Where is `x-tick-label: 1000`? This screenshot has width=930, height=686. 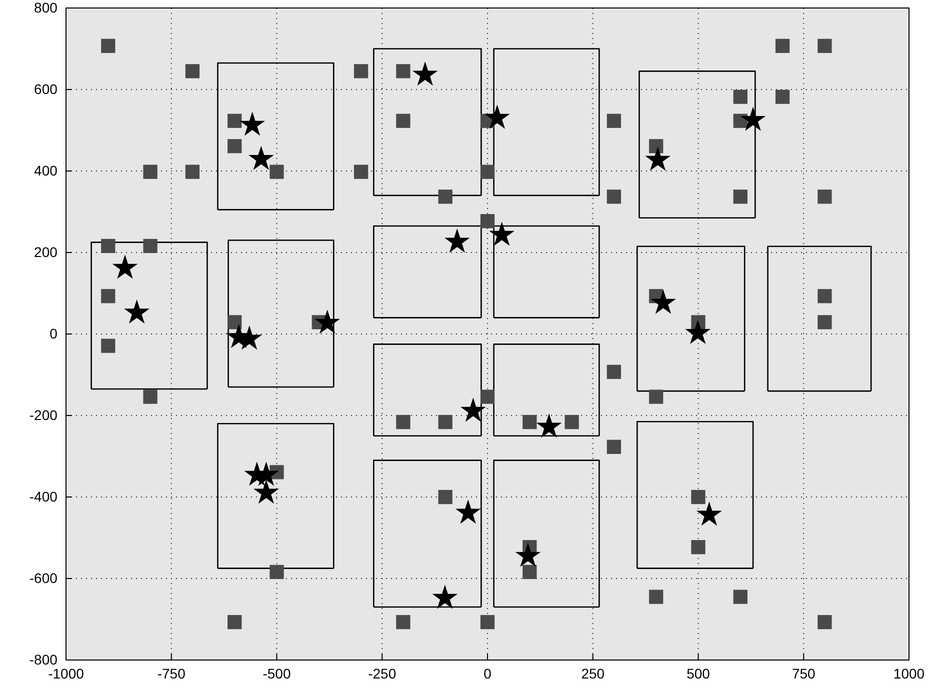
x-tick-label: 1000 is located at coordinates (909, 673).